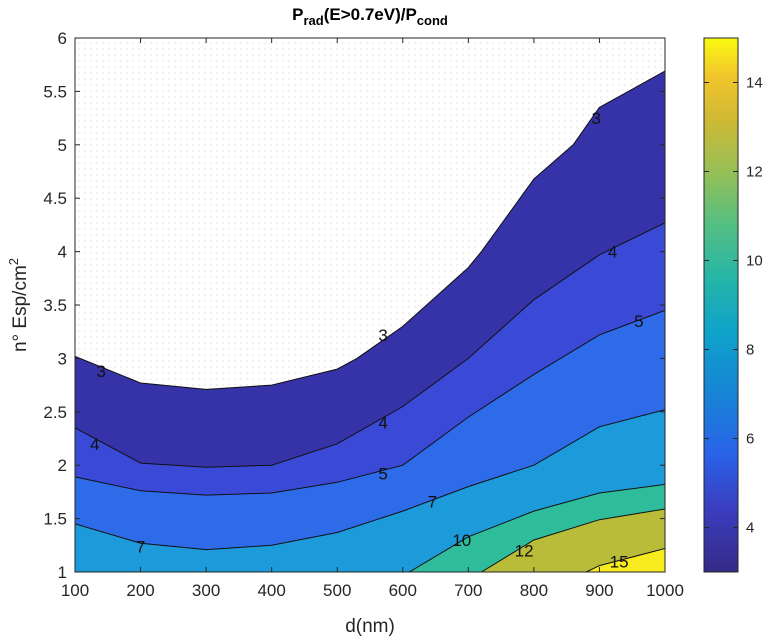 This screenshot has width=768, height=640. What do you see at coordinates (754, 172) in the screenshot?
I see `colorbar-tick-label: 12` at bounding box center [754, 172].